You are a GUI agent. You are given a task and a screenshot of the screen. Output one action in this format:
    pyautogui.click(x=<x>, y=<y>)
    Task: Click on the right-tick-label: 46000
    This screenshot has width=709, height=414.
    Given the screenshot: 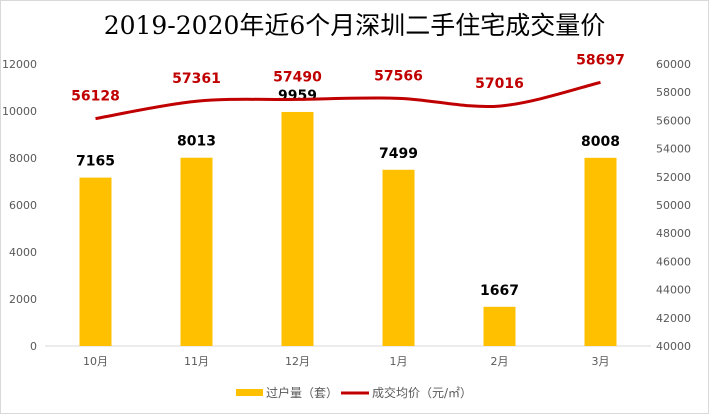 What is the action you would take?
    pyautogui.click(x=673, y=261)
    